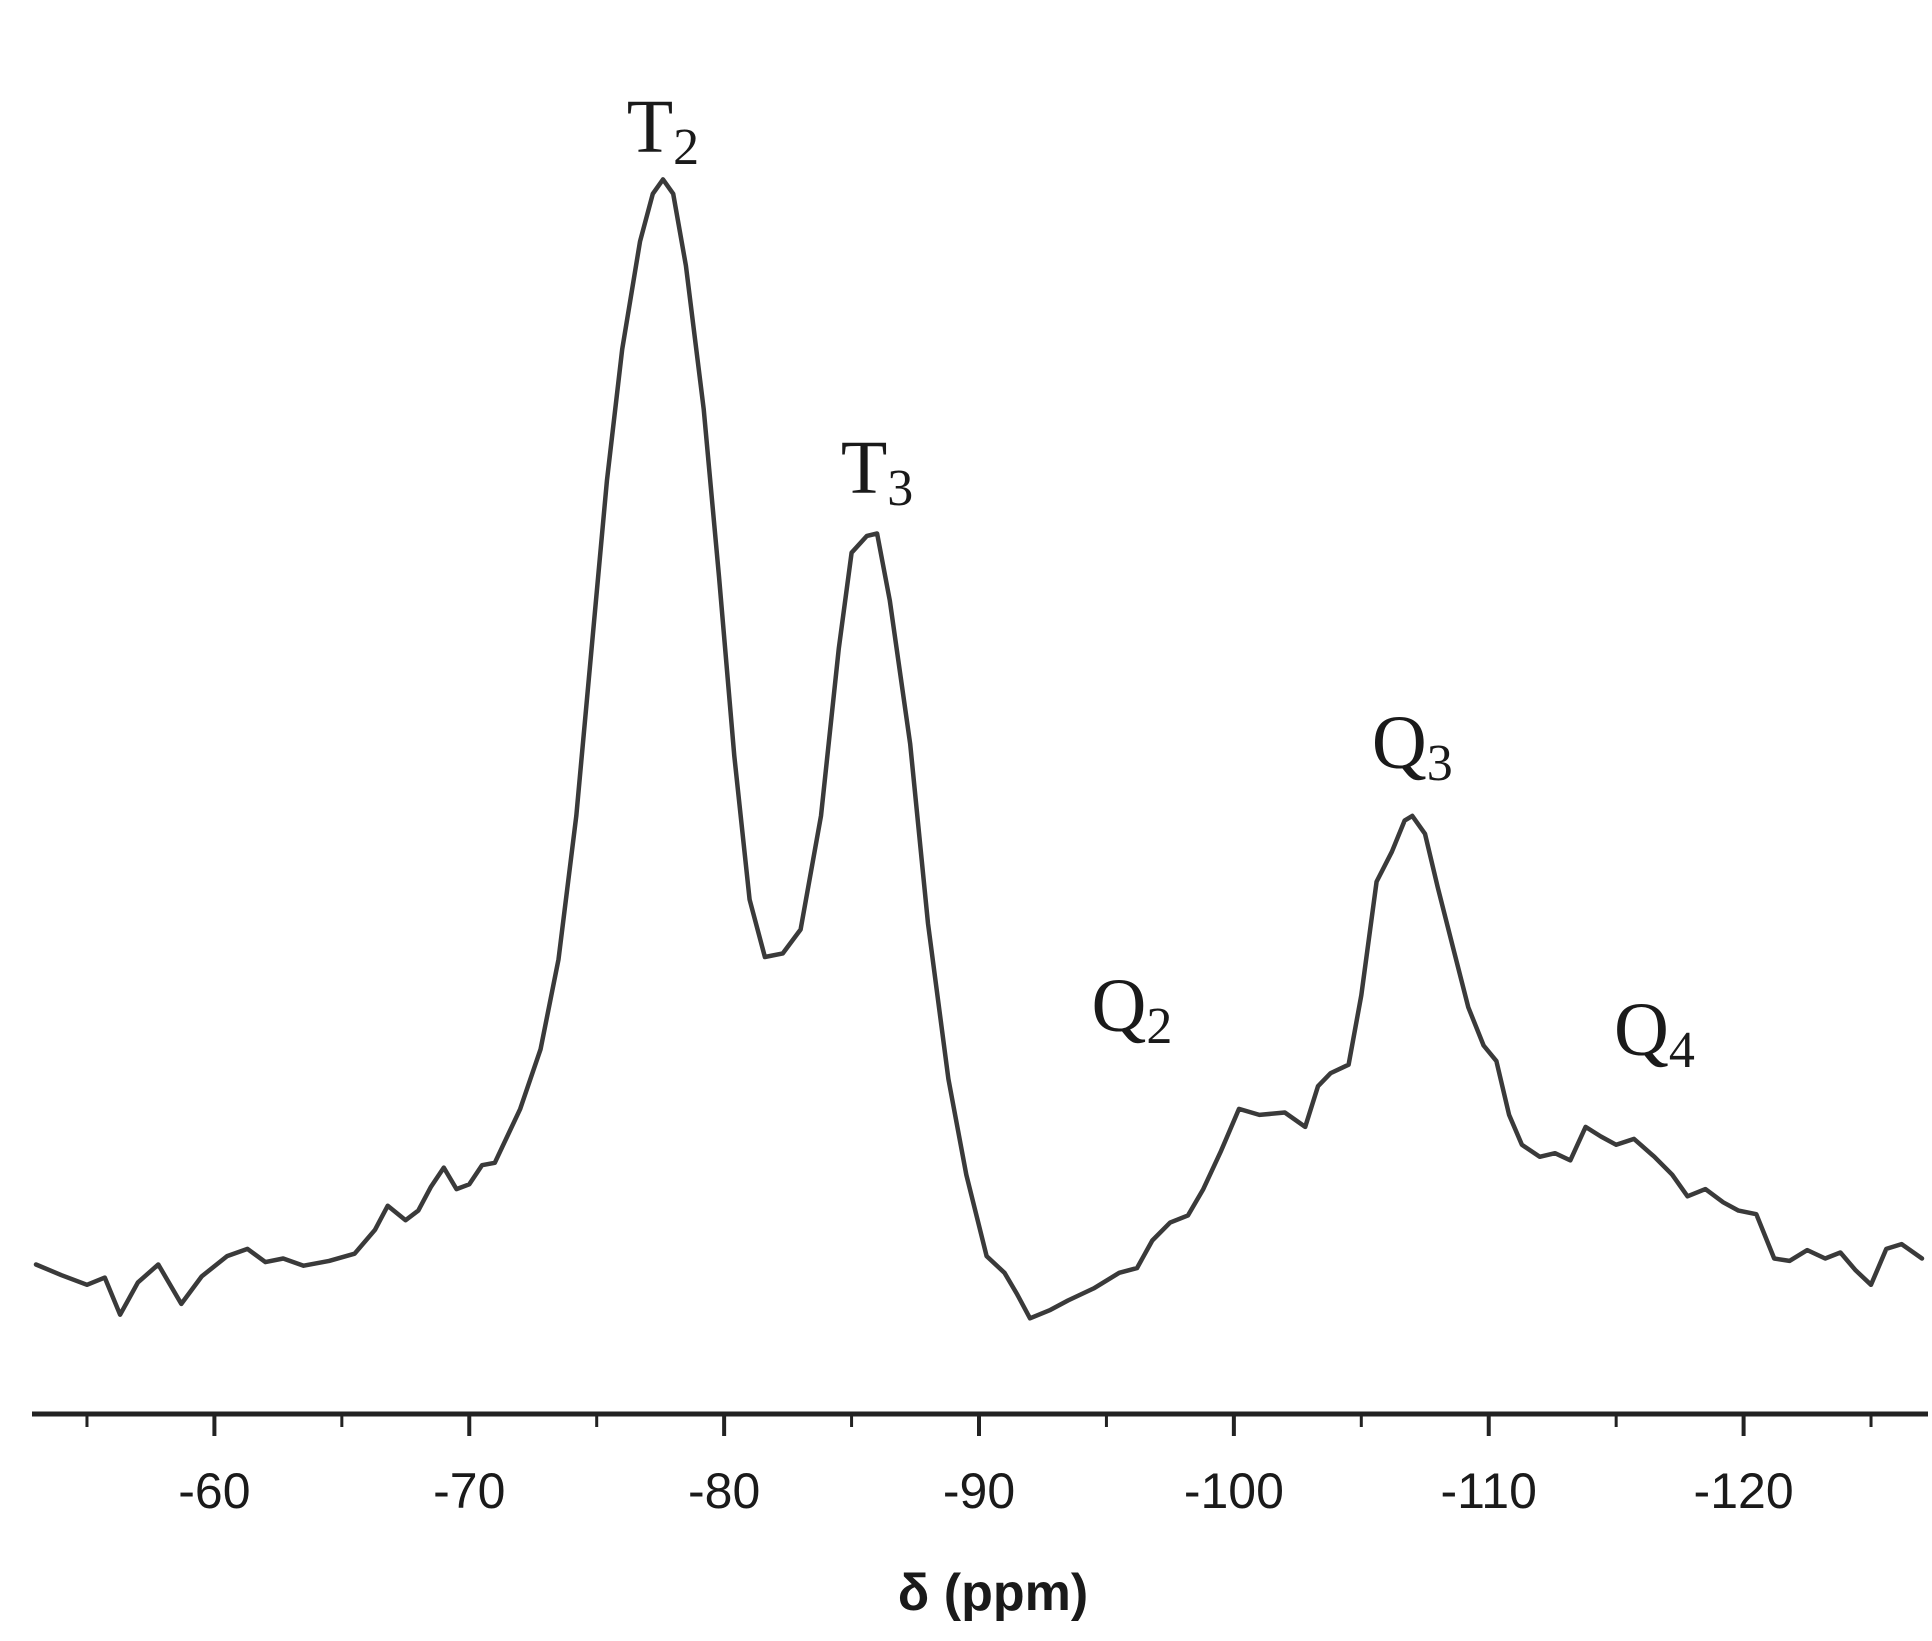  What do you see at coordinates (469, 1491) in the screenshot?
I see `x-tick-label: -70` at bounding box center [469, 1491].